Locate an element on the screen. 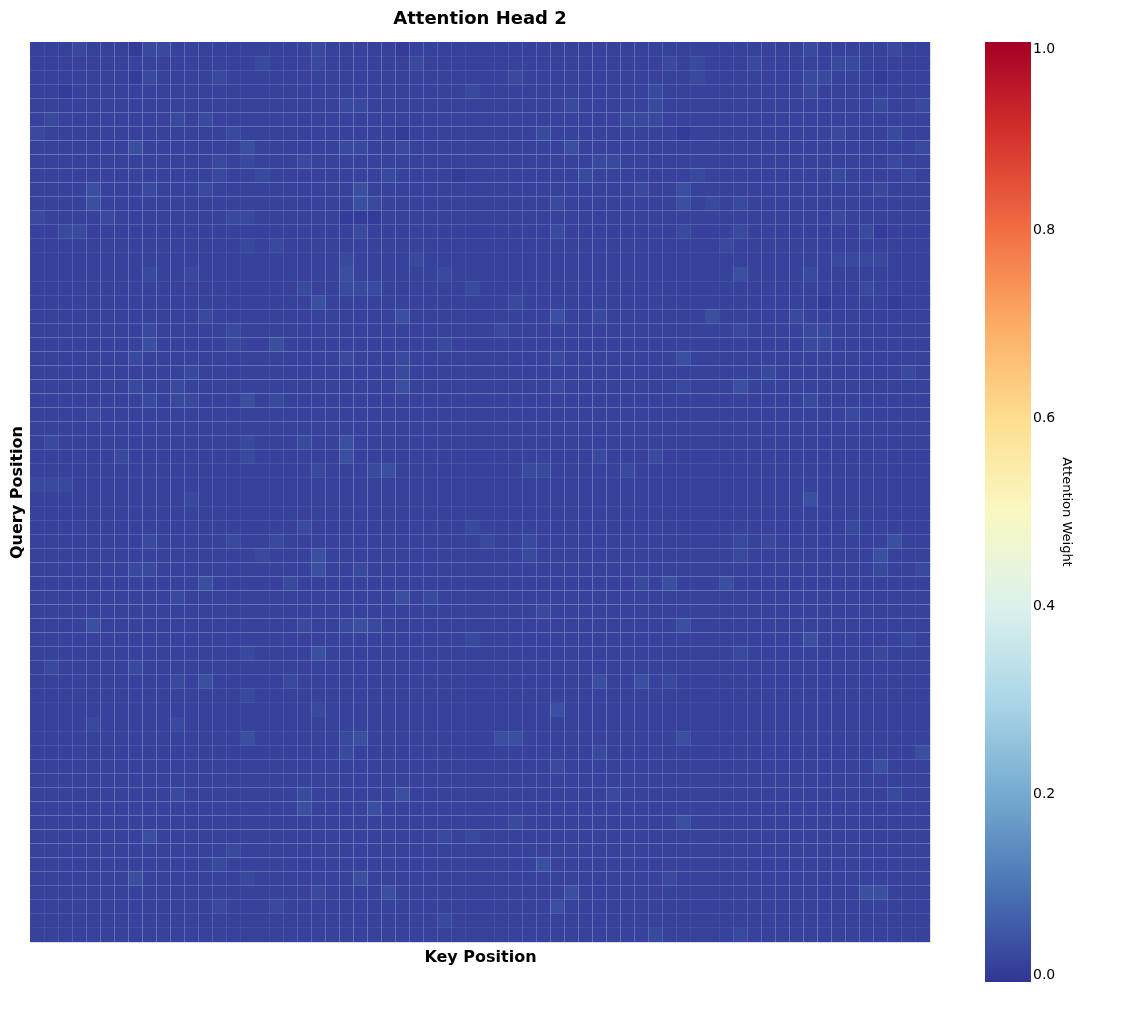 This screenshot has height=1030, width=1142. color-bar-label: 0.8 is located at coordinates (1044, 229).